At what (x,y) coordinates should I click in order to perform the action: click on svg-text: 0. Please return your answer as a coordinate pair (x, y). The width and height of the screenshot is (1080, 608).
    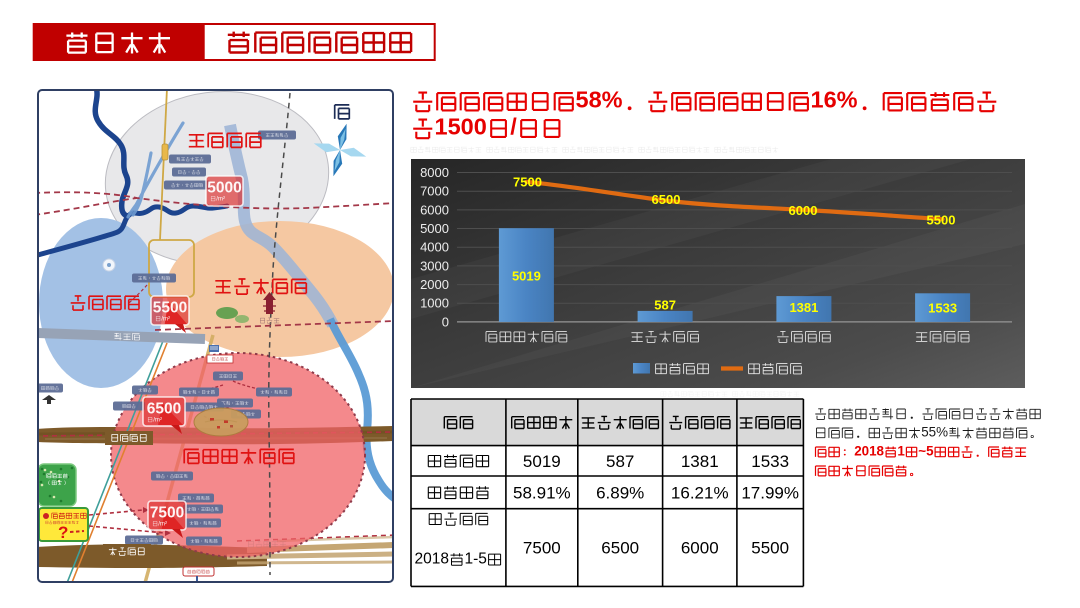
    Looking at the image, I should click on (445, 321).